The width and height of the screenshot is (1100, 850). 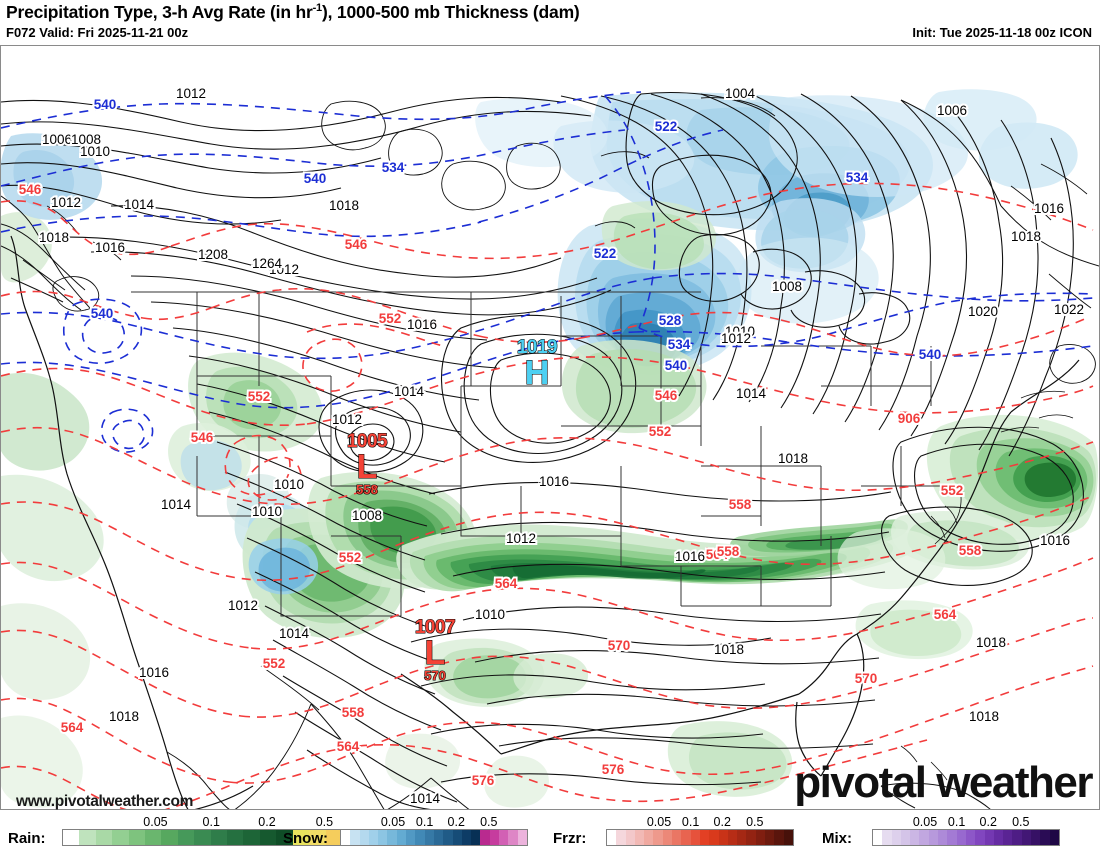 I want to click on legend-colorbar-mix, so click(x=966, y=837).